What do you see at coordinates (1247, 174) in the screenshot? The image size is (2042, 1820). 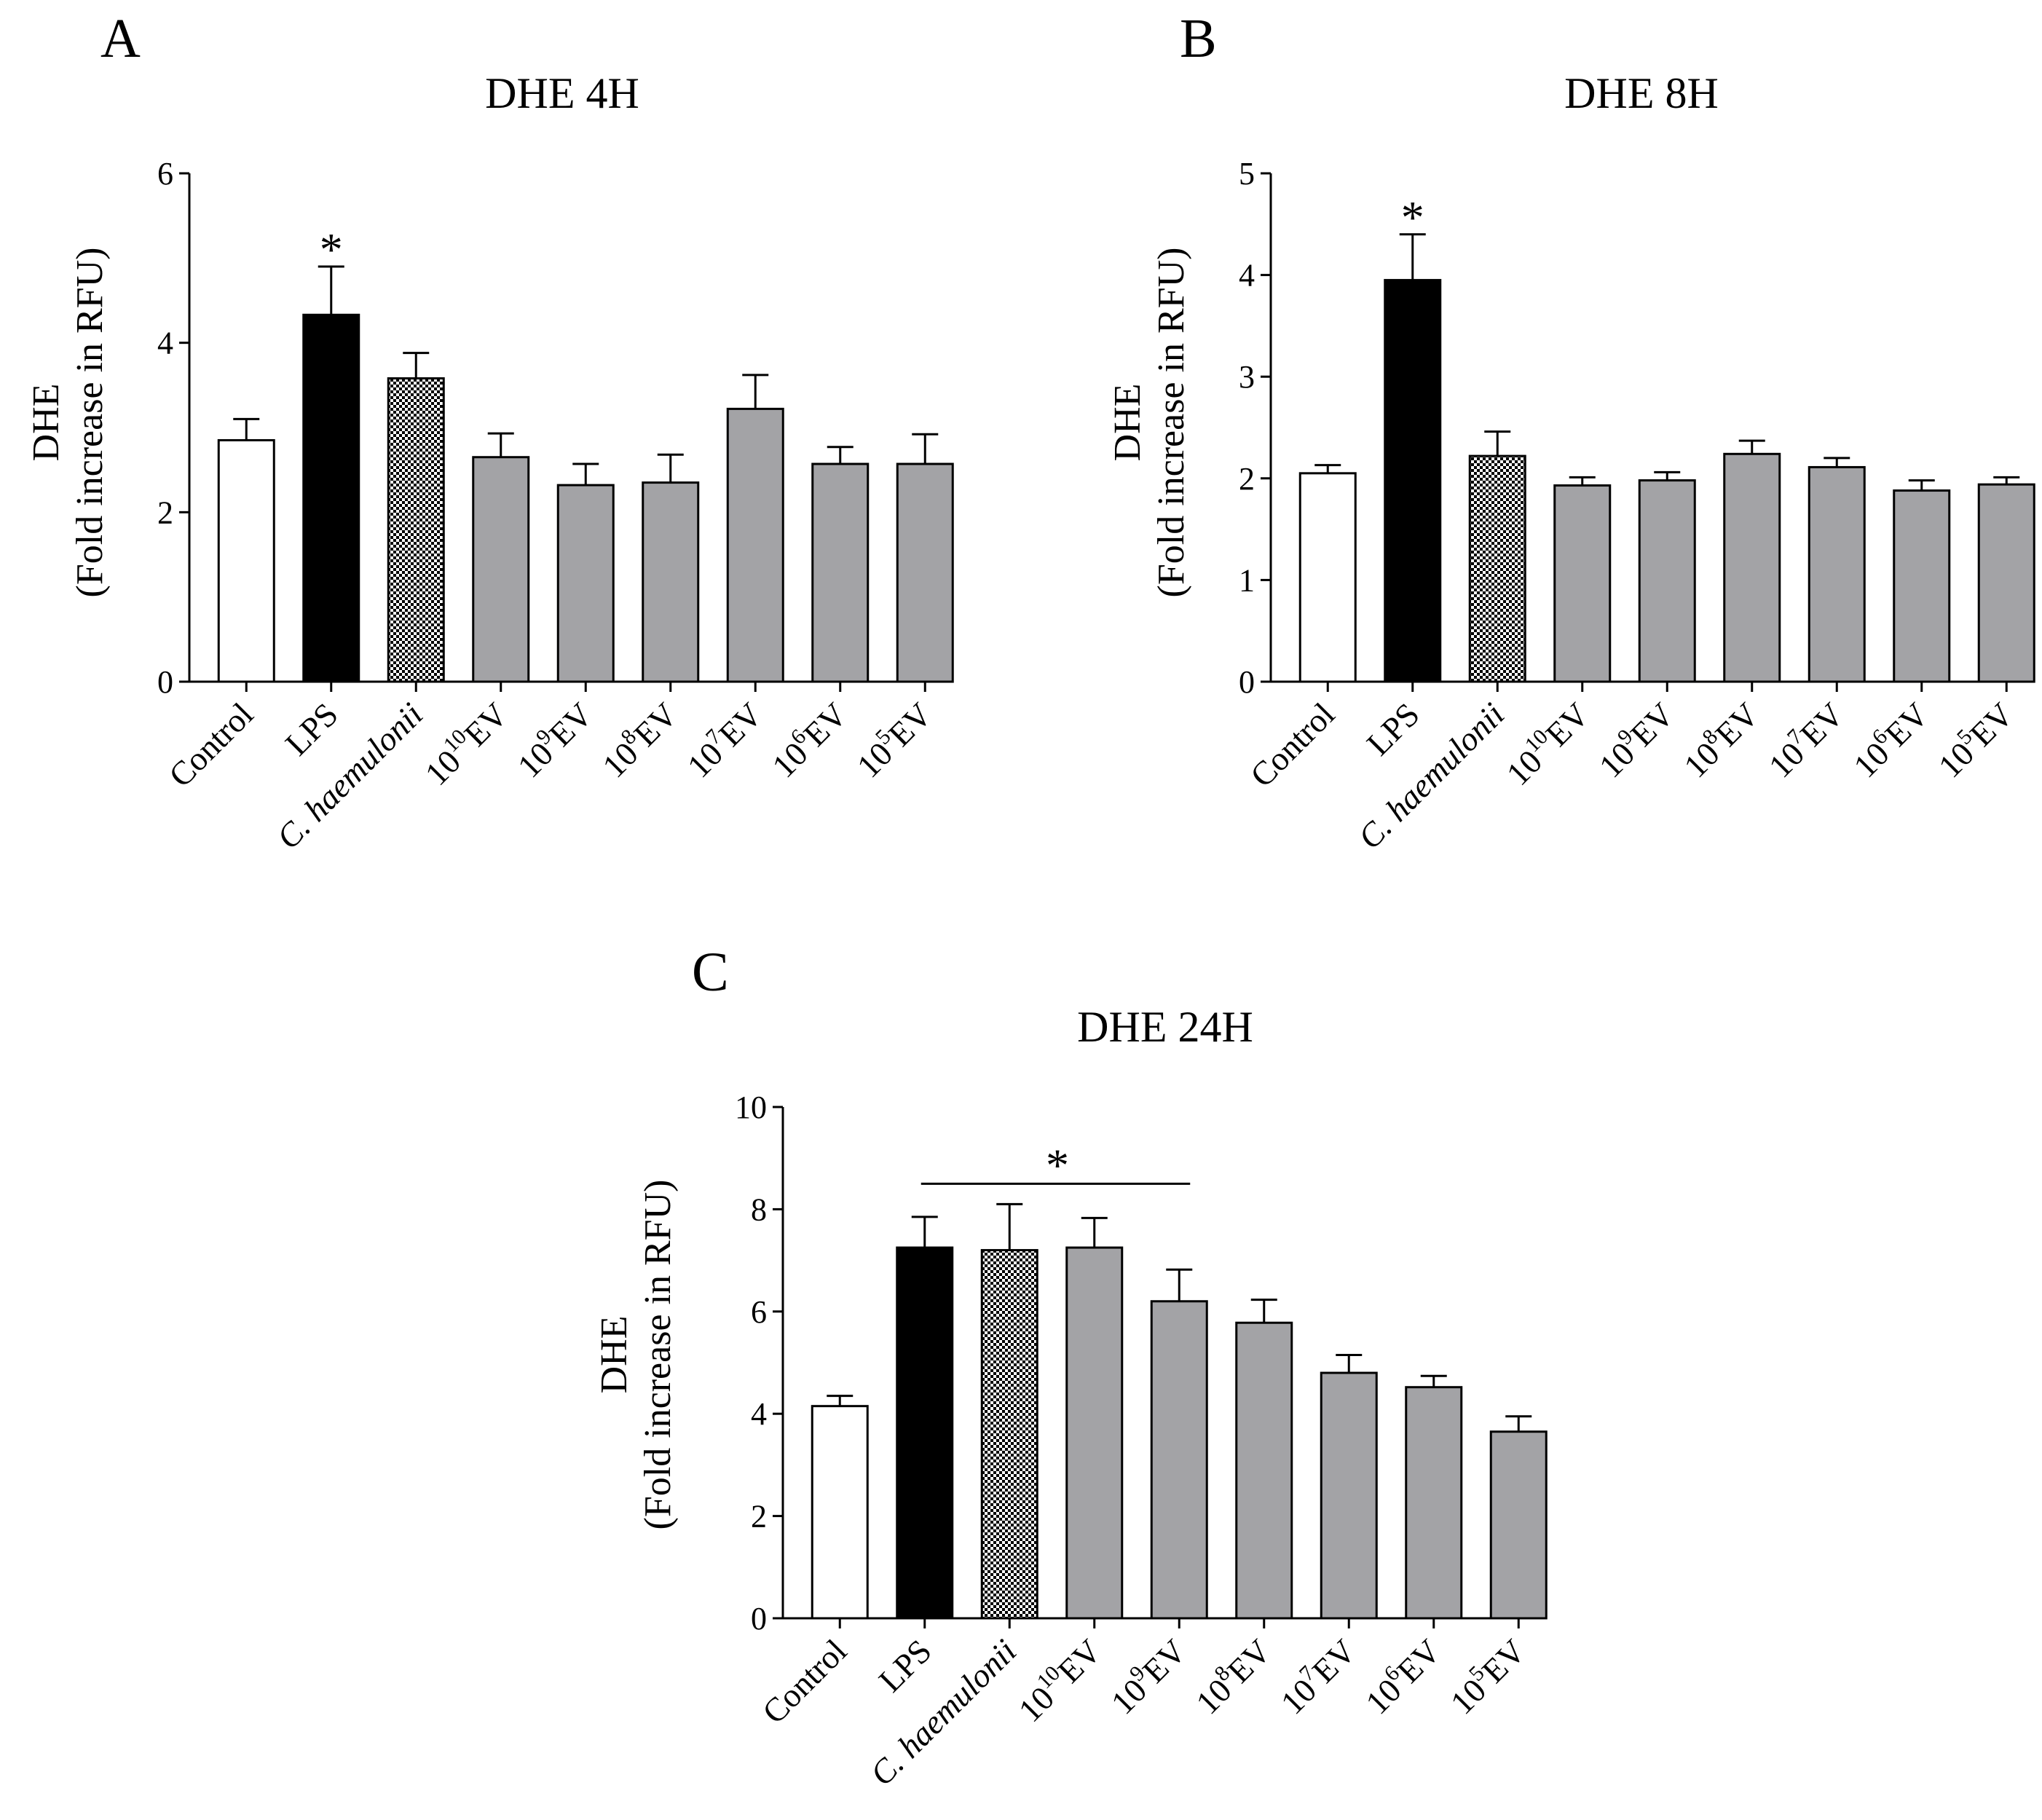 I see `y-tick-label: 5` at bounding box center [1247, 174].